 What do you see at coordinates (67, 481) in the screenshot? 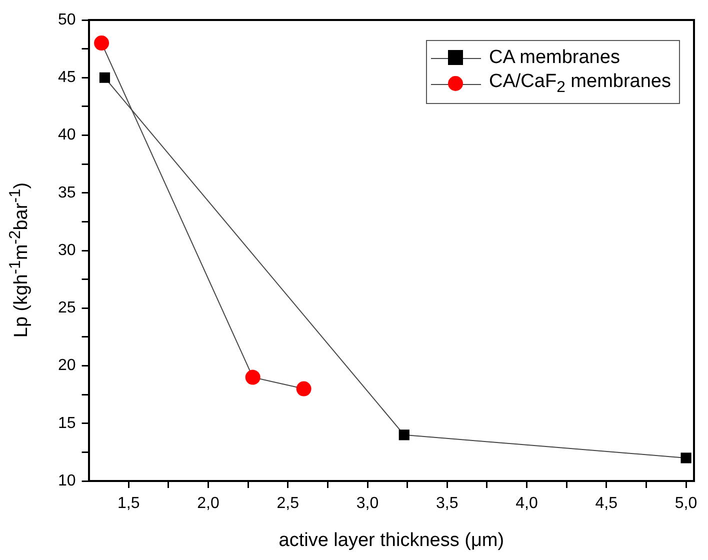
I see `y-tick-label: 10` at bounding box center [67, 481].